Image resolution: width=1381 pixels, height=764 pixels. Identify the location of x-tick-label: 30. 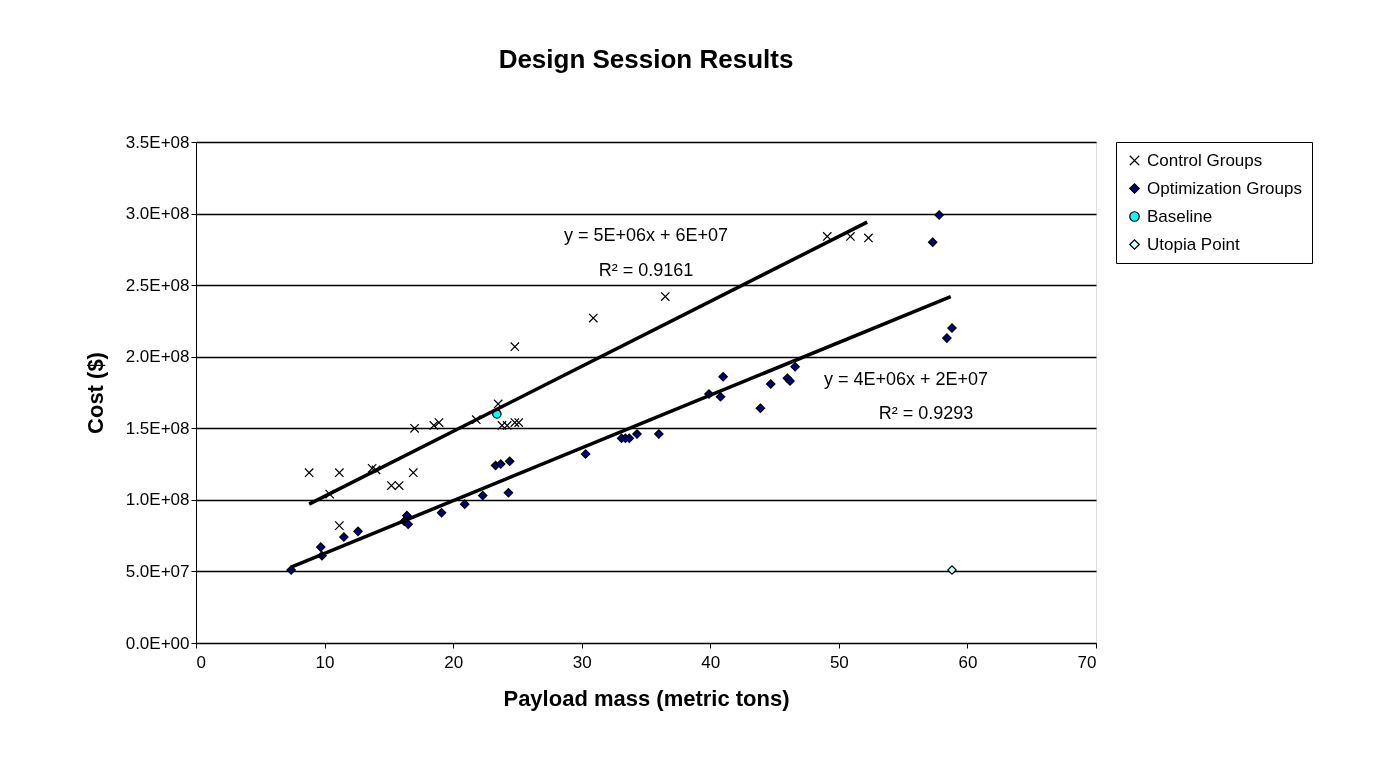
(582, 662).